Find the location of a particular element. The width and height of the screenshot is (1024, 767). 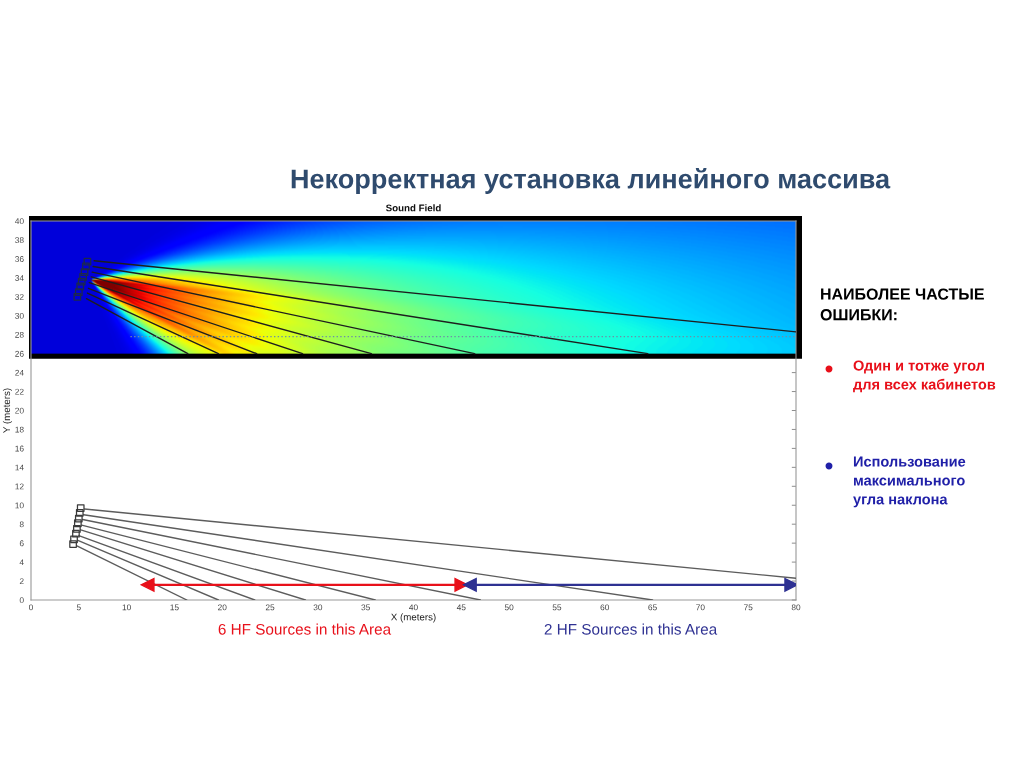

y-axis-title: Y (meters) is located at coordinates (7, 410).